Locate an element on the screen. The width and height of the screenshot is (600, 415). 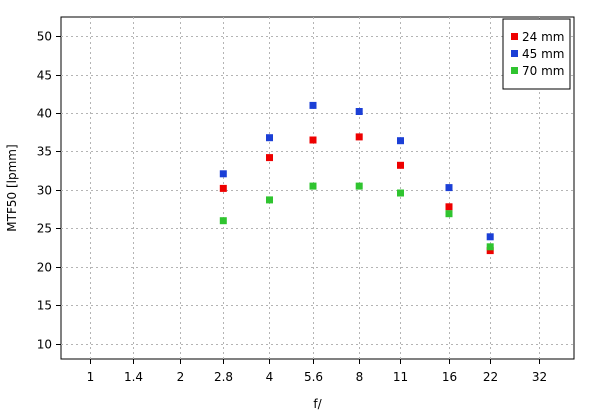
y-axis: 10 15 20 25 30 35 40 45 50 is located at coordinates (49, 191).